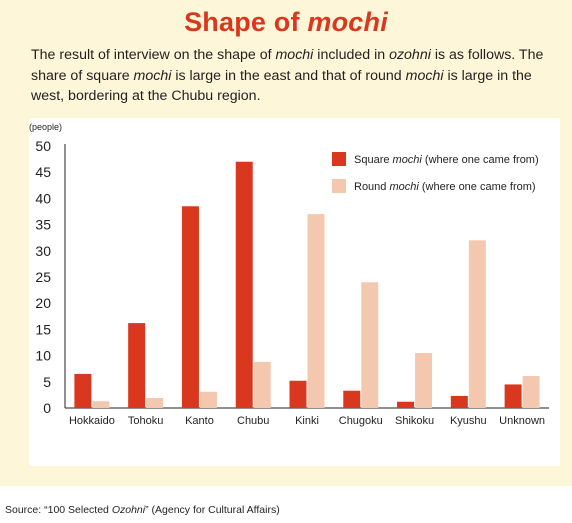  Describe the element at coordinates (47, 408) in the screenshot. I see `y-tick-label: 0` at that location.